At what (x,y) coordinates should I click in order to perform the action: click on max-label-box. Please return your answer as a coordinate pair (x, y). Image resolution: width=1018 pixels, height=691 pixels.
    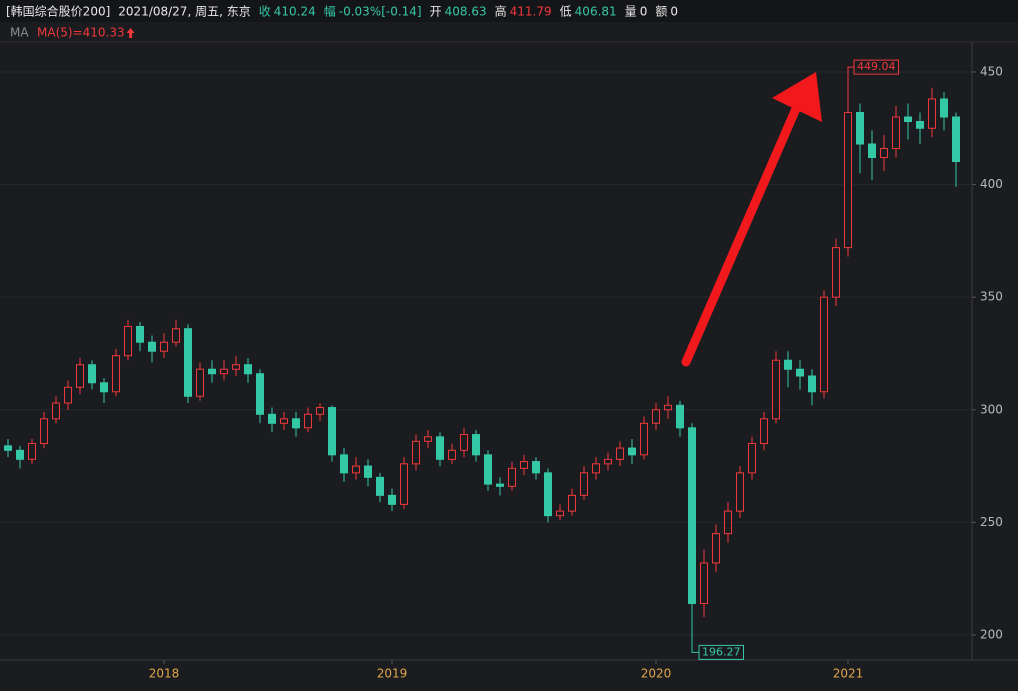
    Looking at the image, I should click on (876, 67).